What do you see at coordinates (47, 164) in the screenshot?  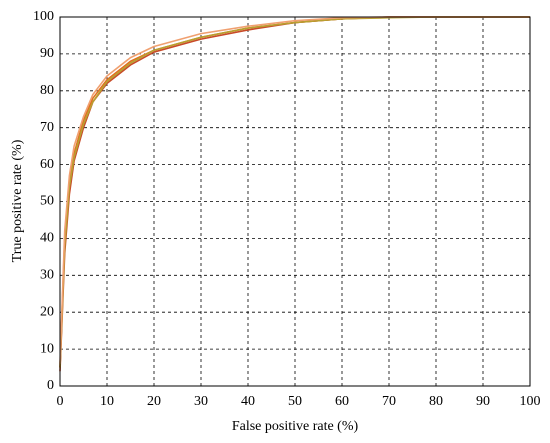 I see `y-tick-label: 60` at bounding box center [47, 164].